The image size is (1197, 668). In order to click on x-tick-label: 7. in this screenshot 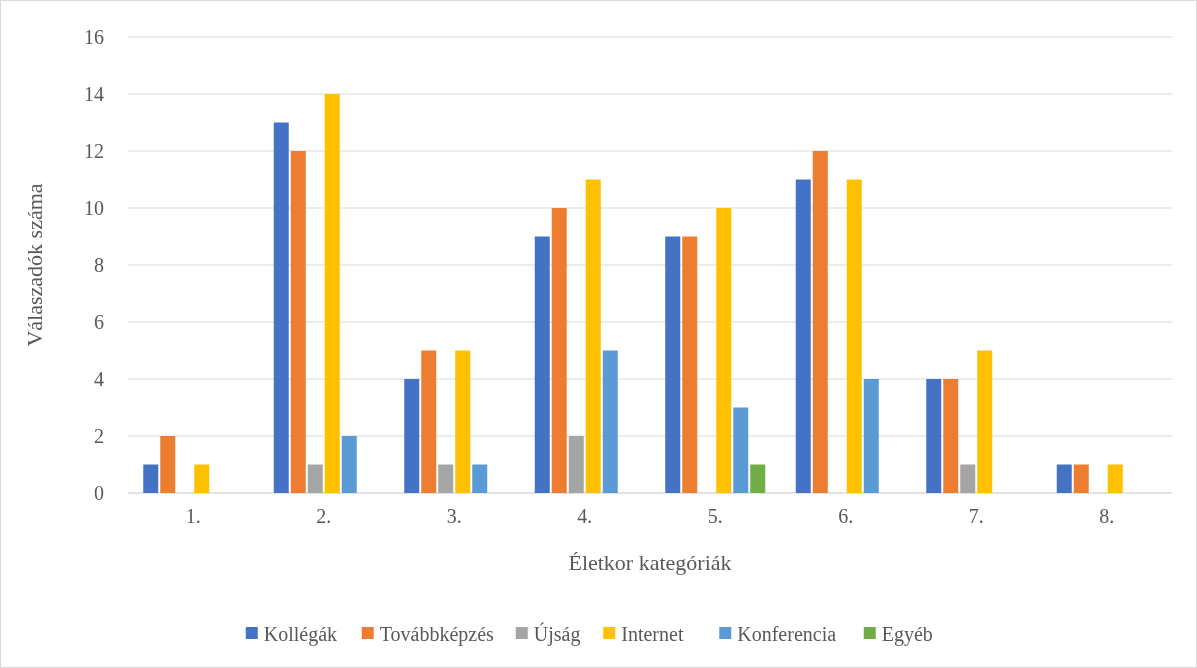, I will do `click(976, 516)`.